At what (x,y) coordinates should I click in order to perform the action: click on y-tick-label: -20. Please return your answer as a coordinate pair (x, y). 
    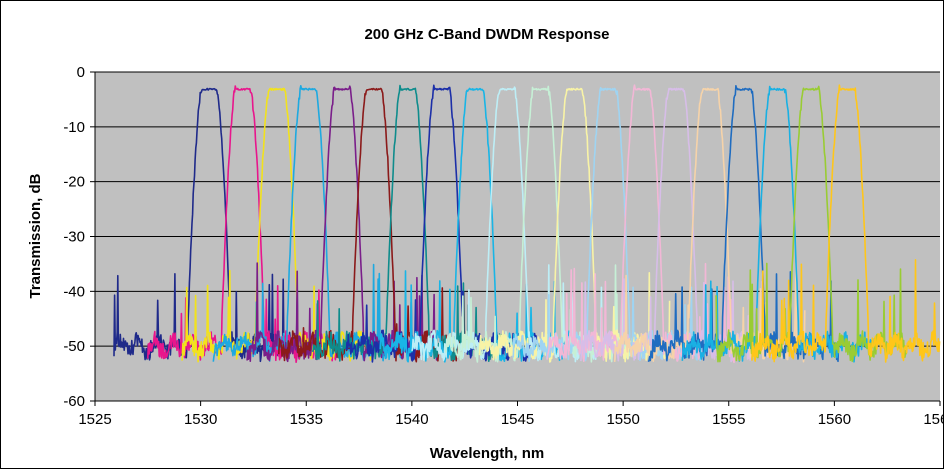
    Looking at the image, I should click on (74, 182).